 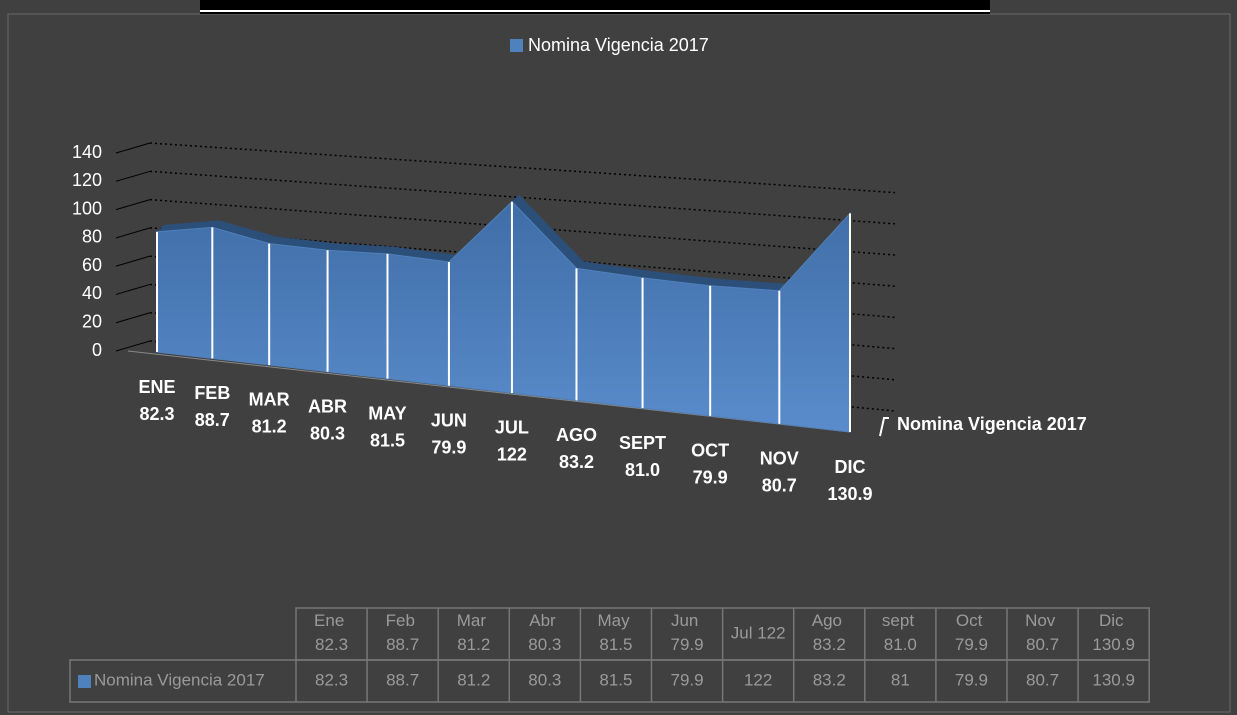 I want to click on table-row, so click(x=609, y=681).